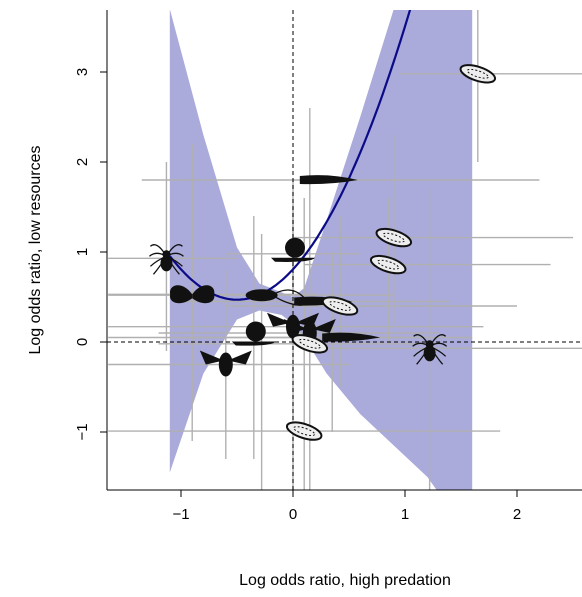  Describe the element at coordinates (35, 250) in the screenshot. I see `y-axis-label: Log odds ratio, low resources` at that location.